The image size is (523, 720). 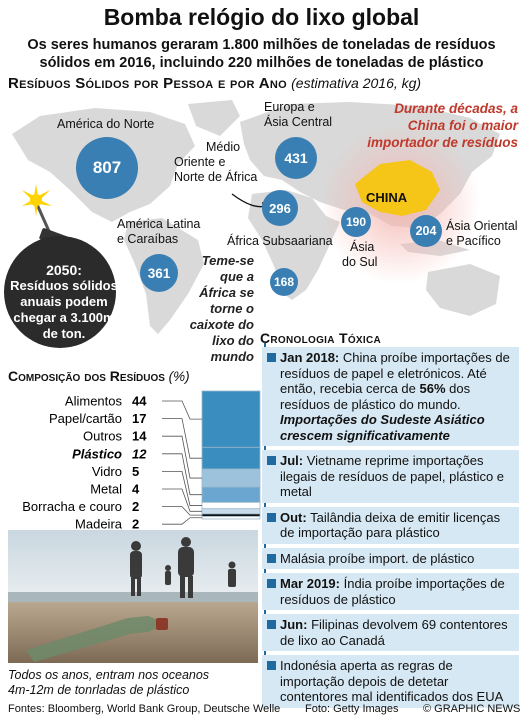 What do you see at coordinates (139, 418) in the screenshot?
I see `composition-value-label: 17` at bounding box center [139, 418].